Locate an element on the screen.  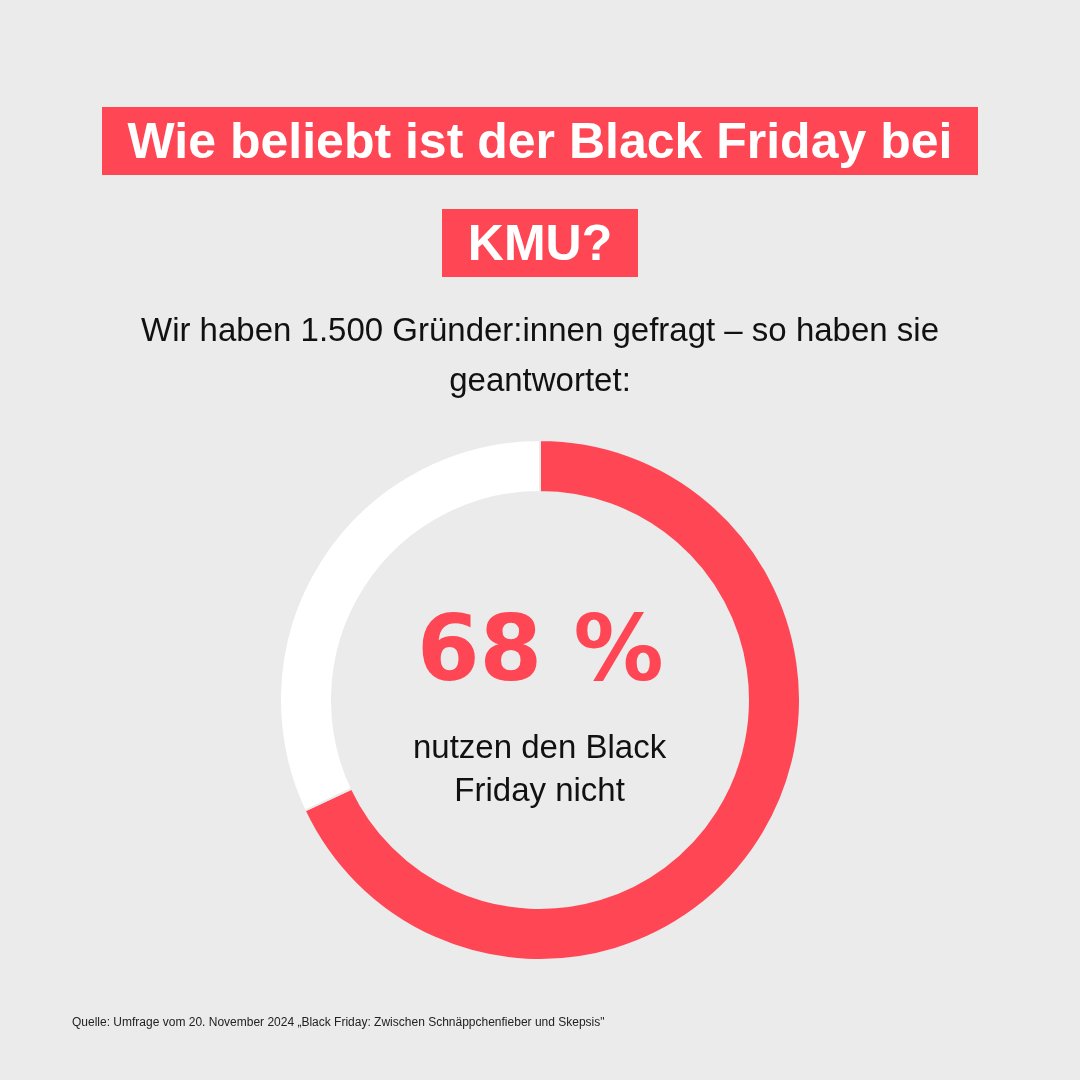
data-label: 68 % is located at coordinates (540, 648).